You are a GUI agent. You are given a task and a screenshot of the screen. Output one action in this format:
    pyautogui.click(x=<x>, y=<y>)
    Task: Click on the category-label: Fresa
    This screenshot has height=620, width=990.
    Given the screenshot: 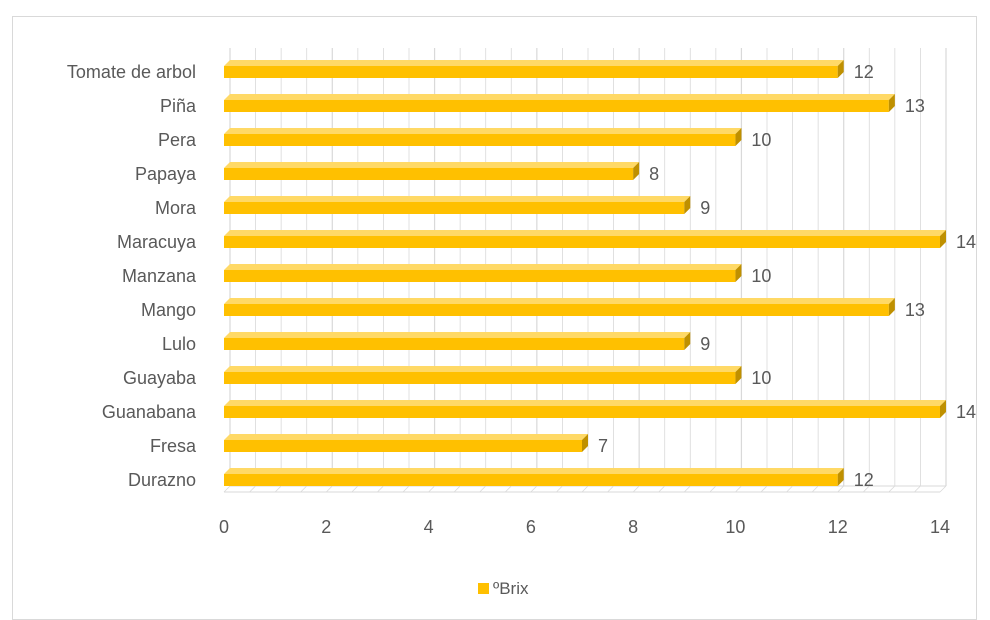 What is the action you would take?
    pyautogui.click(x=173, y=446)
    